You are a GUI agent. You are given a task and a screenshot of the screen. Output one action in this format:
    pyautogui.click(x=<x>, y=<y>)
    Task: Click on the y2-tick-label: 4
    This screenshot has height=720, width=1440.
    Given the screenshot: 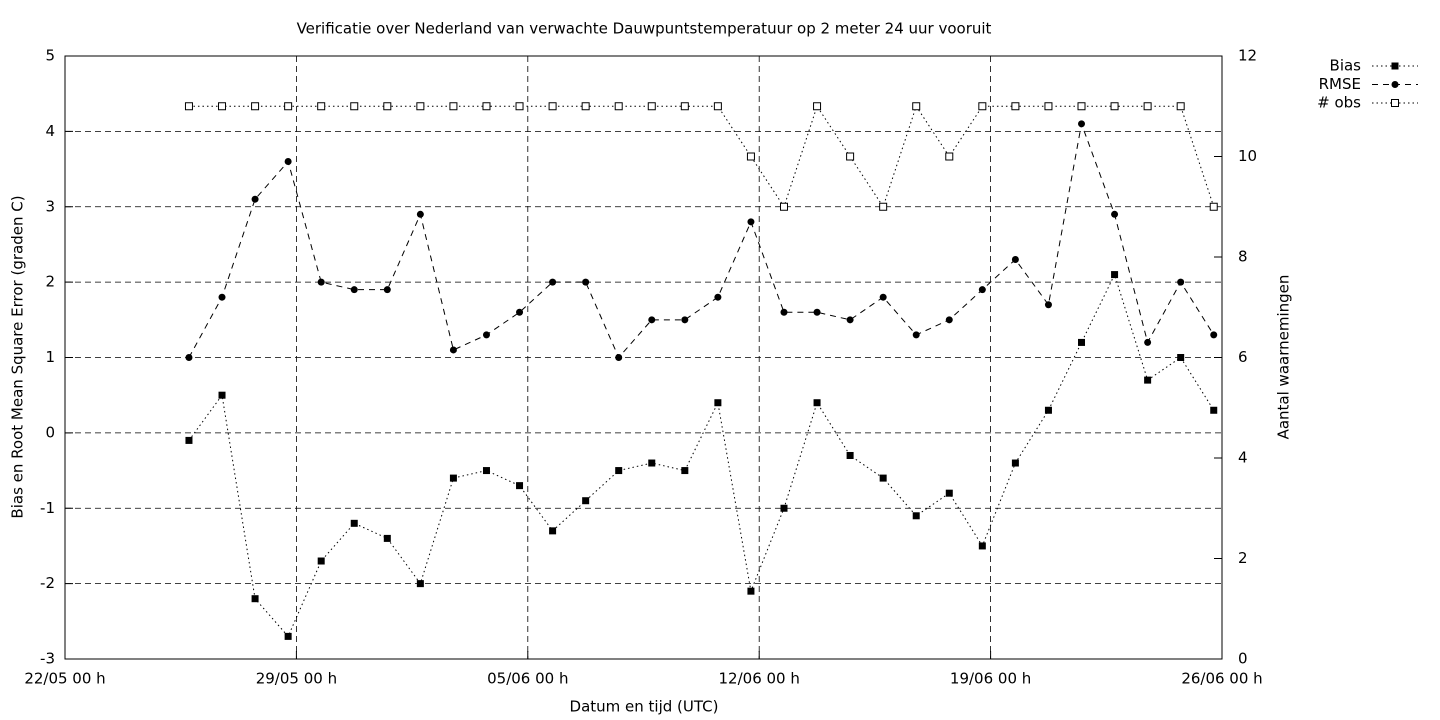 What is the action you would take?
    pyautogui.click(x=1243, y=458)
    